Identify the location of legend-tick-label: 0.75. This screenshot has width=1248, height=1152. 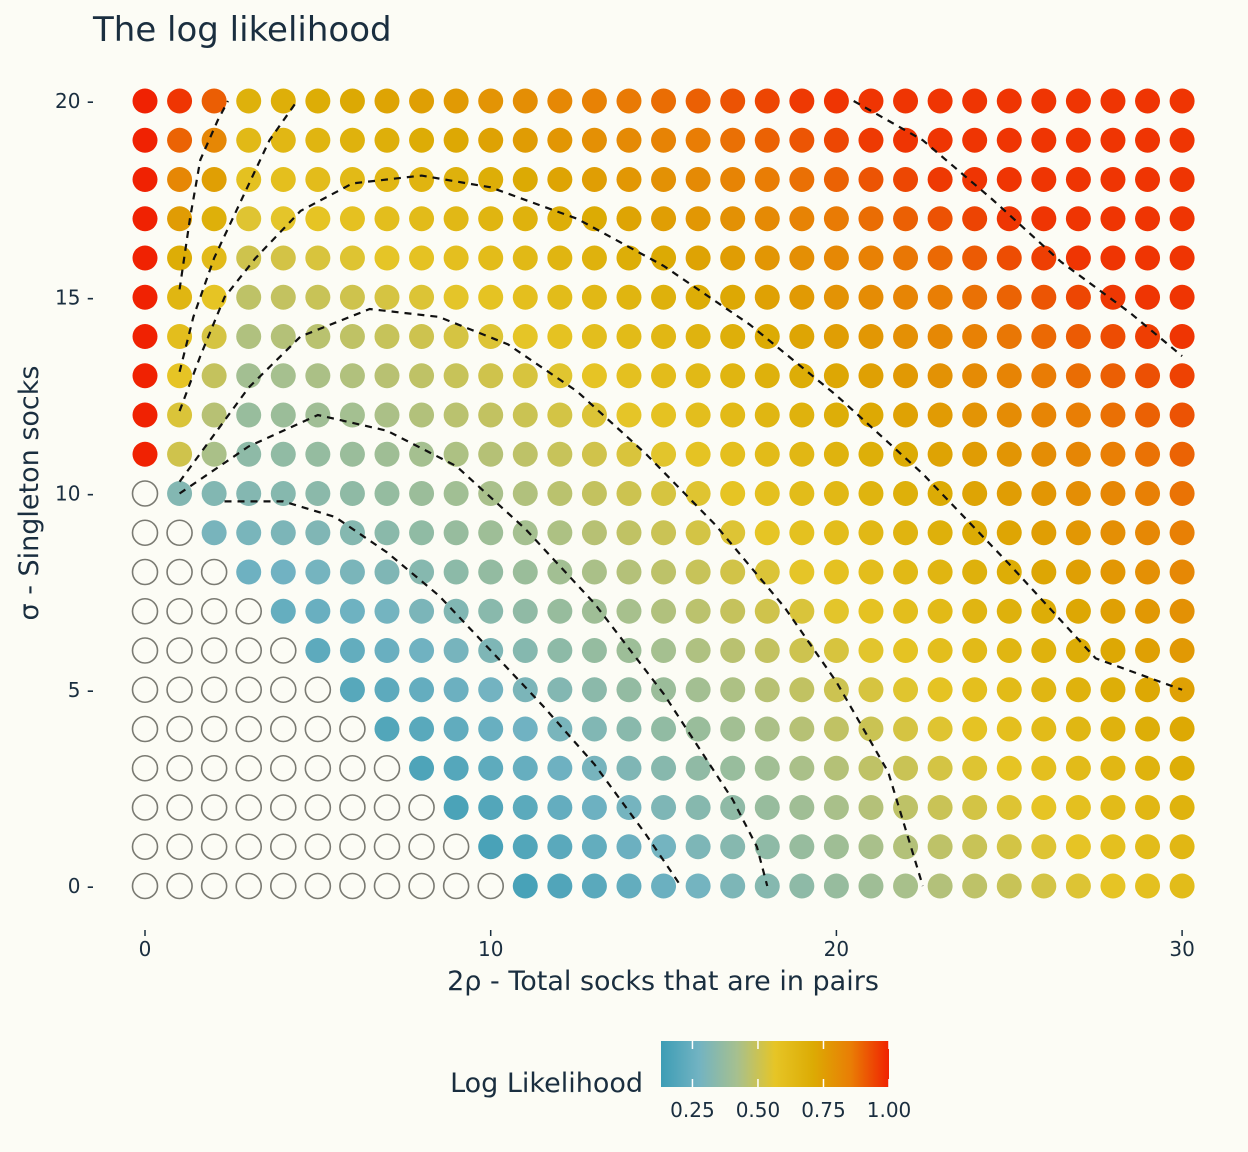
(823, 1110).